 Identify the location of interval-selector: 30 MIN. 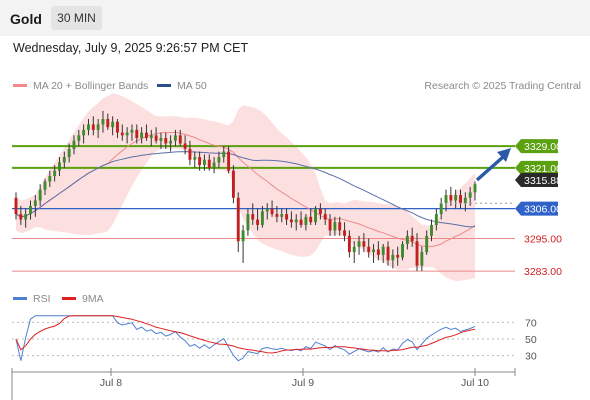
(76, 18).